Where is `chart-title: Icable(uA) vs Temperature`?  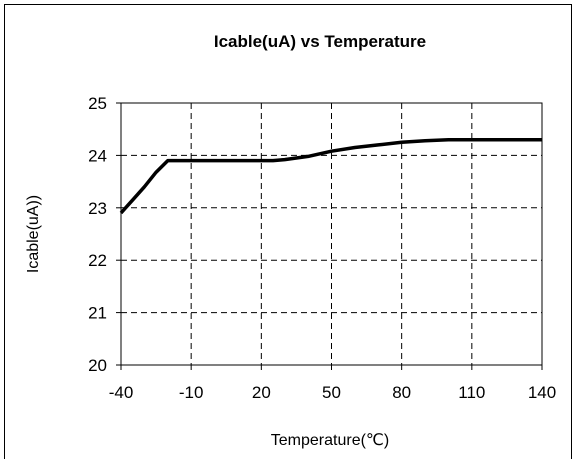
chart-title: Icable(uA) vs Temperature is located at coordinates (320, 41).